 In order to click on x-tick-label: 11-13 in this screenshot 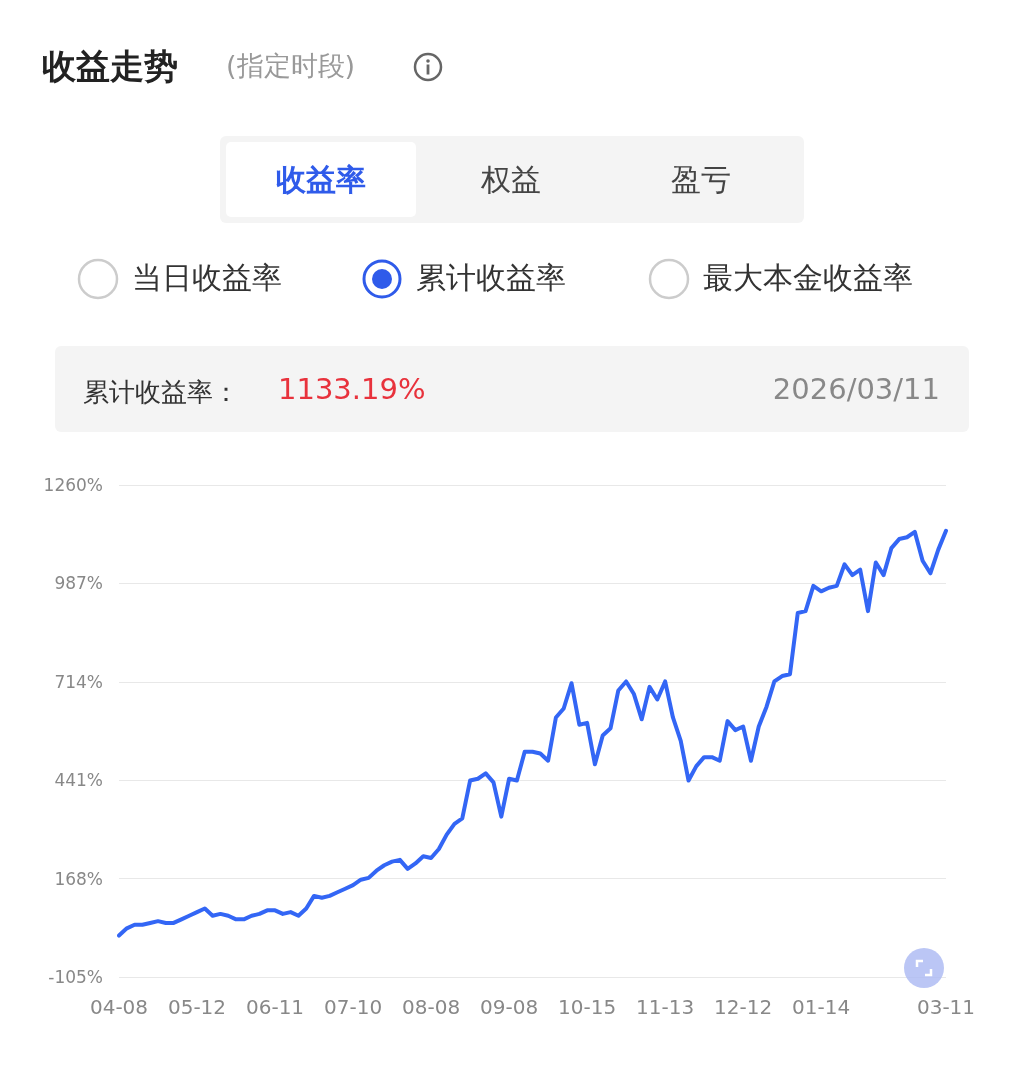, I will do `click(665, 1007)`.